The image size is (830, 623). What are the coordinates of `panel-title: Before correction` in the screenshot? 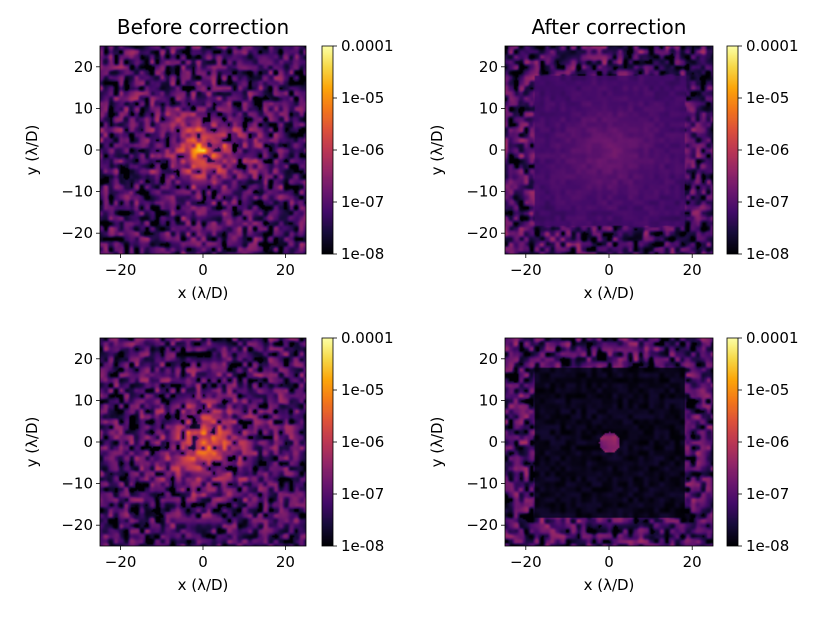 It's located at (203, 27).